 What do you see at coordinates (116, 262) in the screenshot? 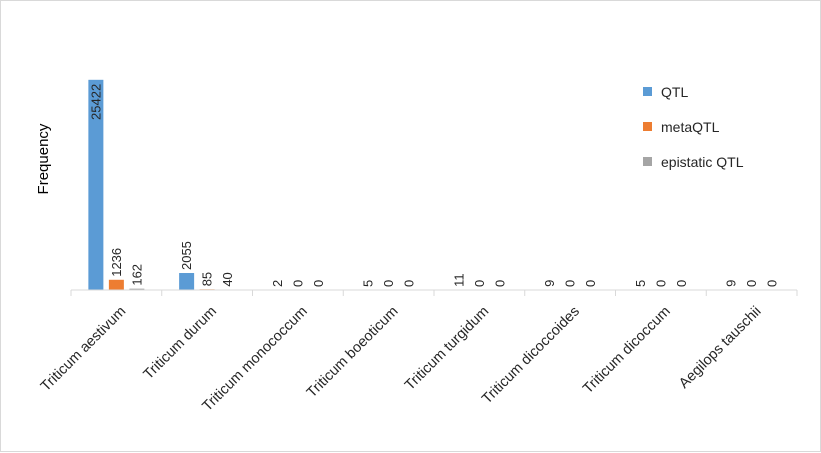
I see `data-label: 1236` at bounding box center [116, 262].